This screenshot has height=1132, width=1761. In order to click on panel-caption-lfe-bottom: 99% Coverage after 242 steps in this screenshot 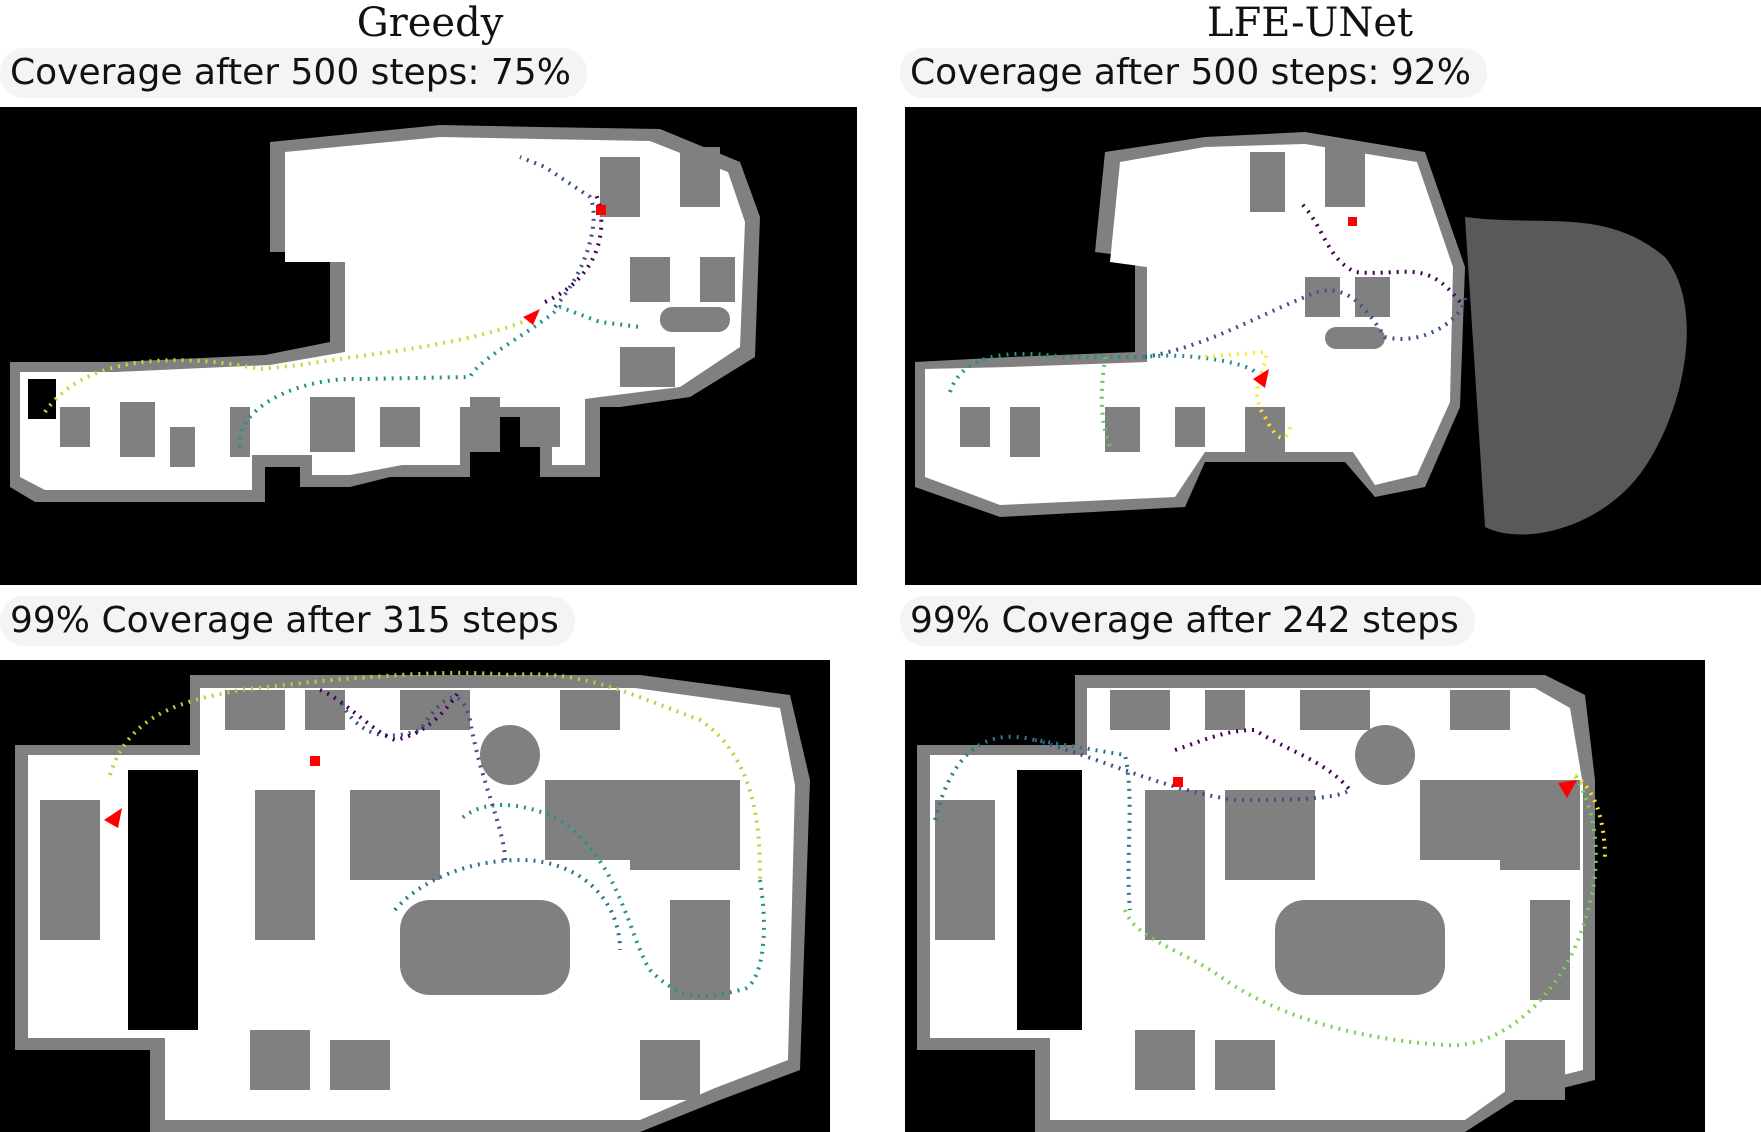, I will do `click(1187, 621)`.